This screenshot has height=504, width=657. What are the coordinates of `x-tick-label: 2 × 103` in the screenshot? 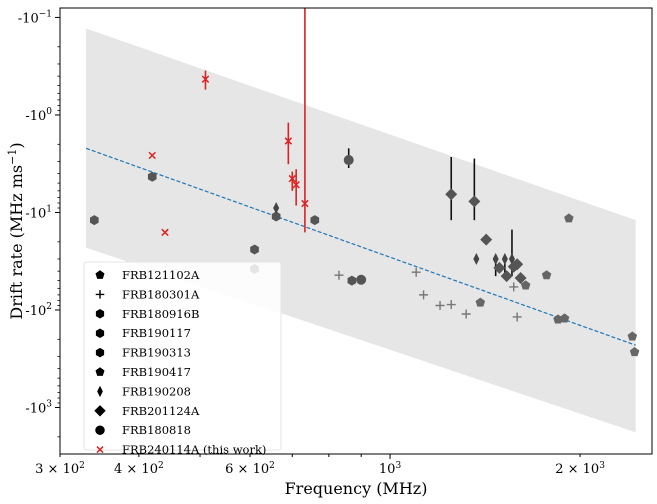 It's located at (580, 469).